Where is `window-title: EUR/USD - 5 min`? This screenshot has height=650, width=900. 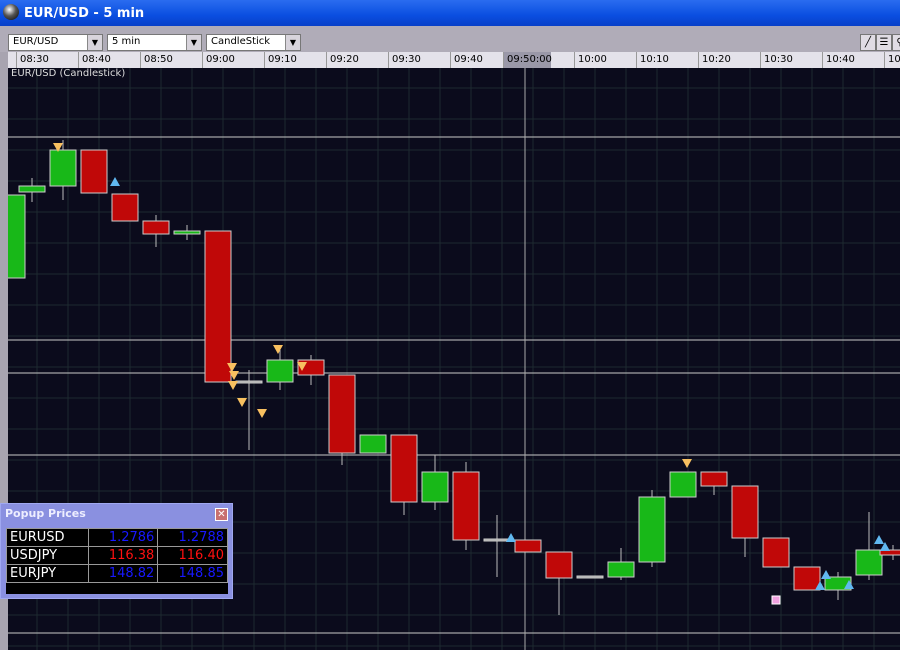
window-title: EUR/USD - 5 min is located at coordinates (84, 13).